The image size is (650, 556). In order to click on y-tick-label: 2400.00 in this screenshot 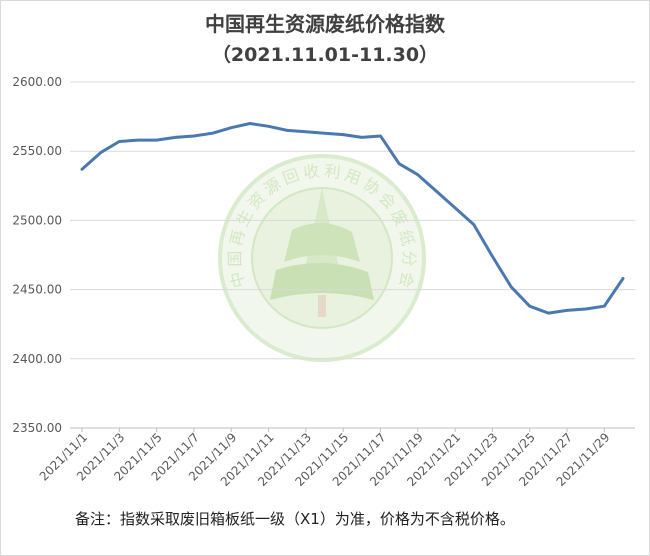, I will do `click(37, 359)`.